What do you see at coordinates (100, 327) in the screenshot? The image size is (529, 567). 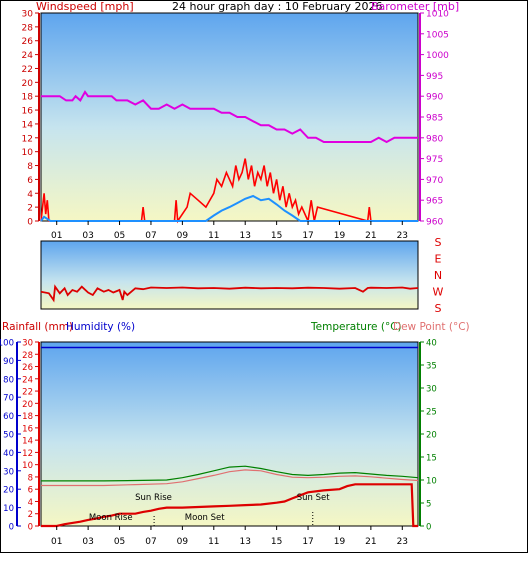 I see `humidity-axis-title: Humidity (%)` at bounding box center [100, 327].